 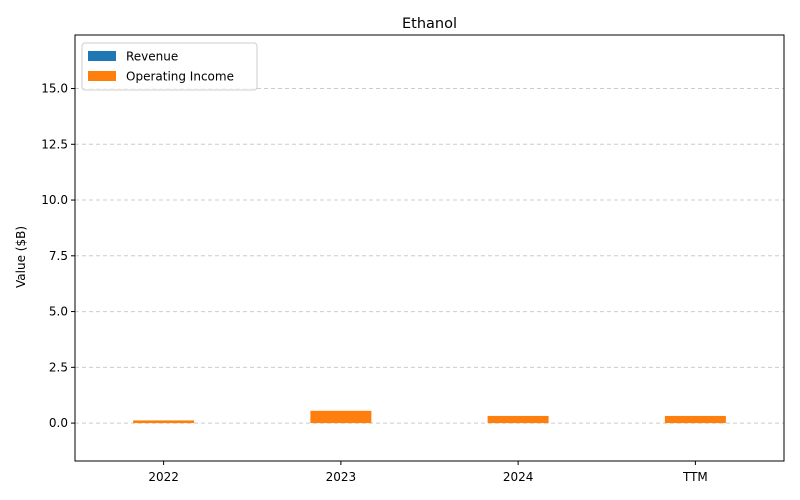 I want to click on y-tick-label: 0.0, so click(x=58, y=423).